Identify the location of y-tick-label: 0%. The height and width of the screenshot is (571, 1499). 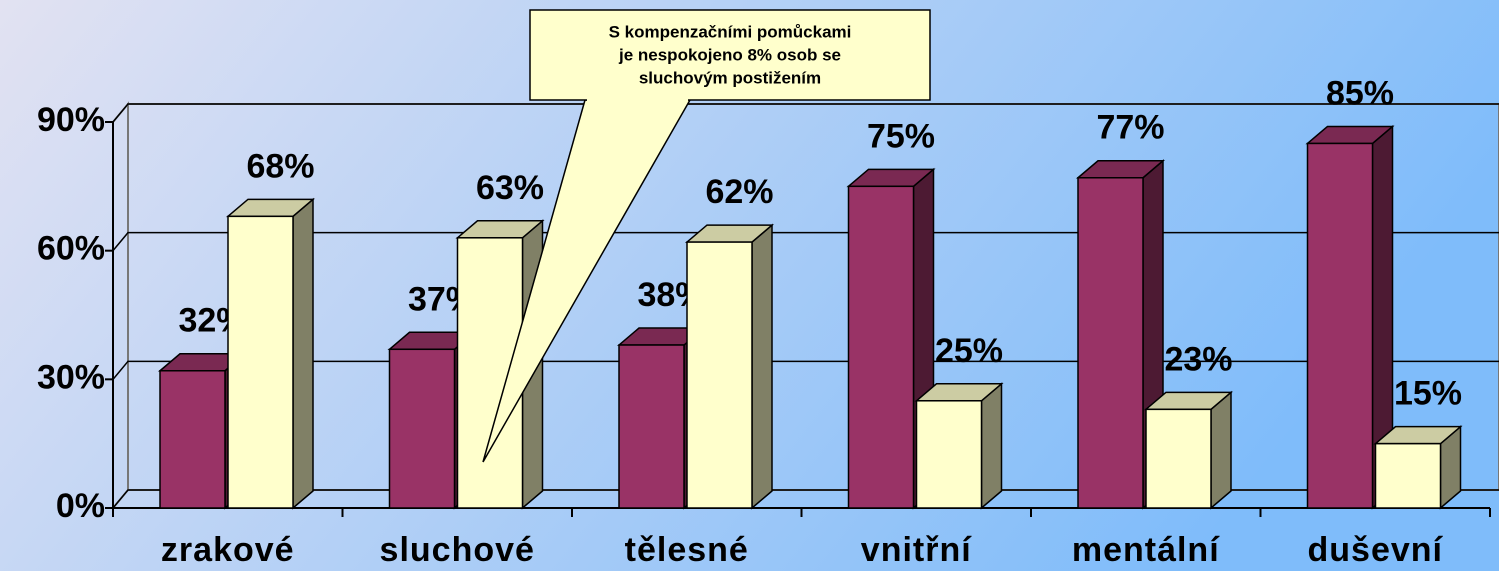
(80, 506).